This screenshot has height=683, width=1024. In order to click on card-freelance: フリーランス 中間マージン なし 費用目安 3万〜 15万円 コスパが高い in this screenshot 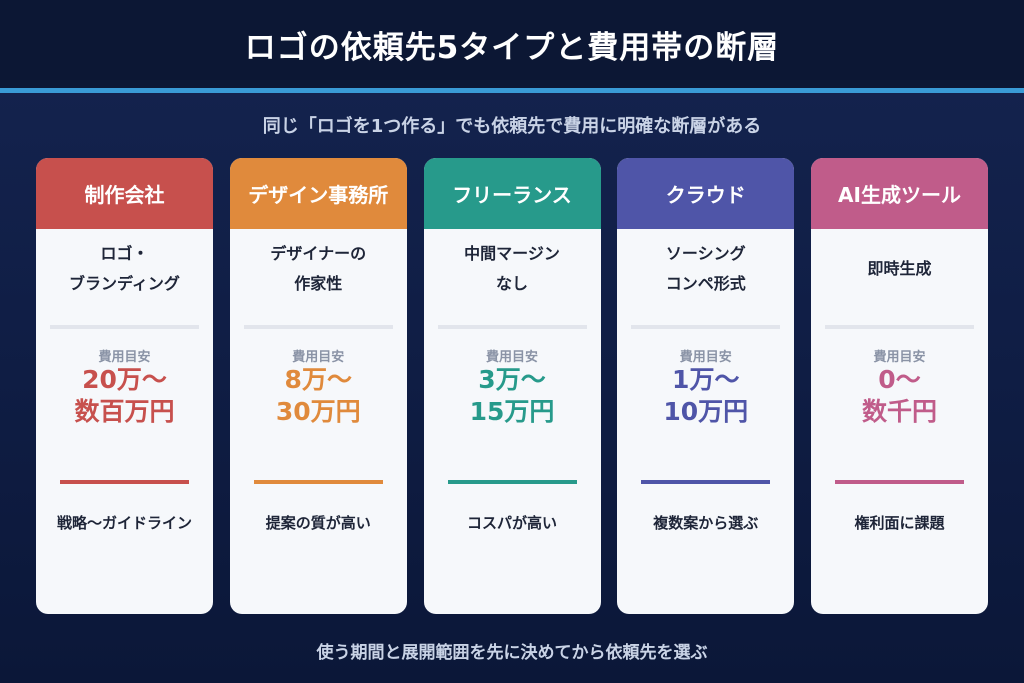, I will do `click(512, 386)`.